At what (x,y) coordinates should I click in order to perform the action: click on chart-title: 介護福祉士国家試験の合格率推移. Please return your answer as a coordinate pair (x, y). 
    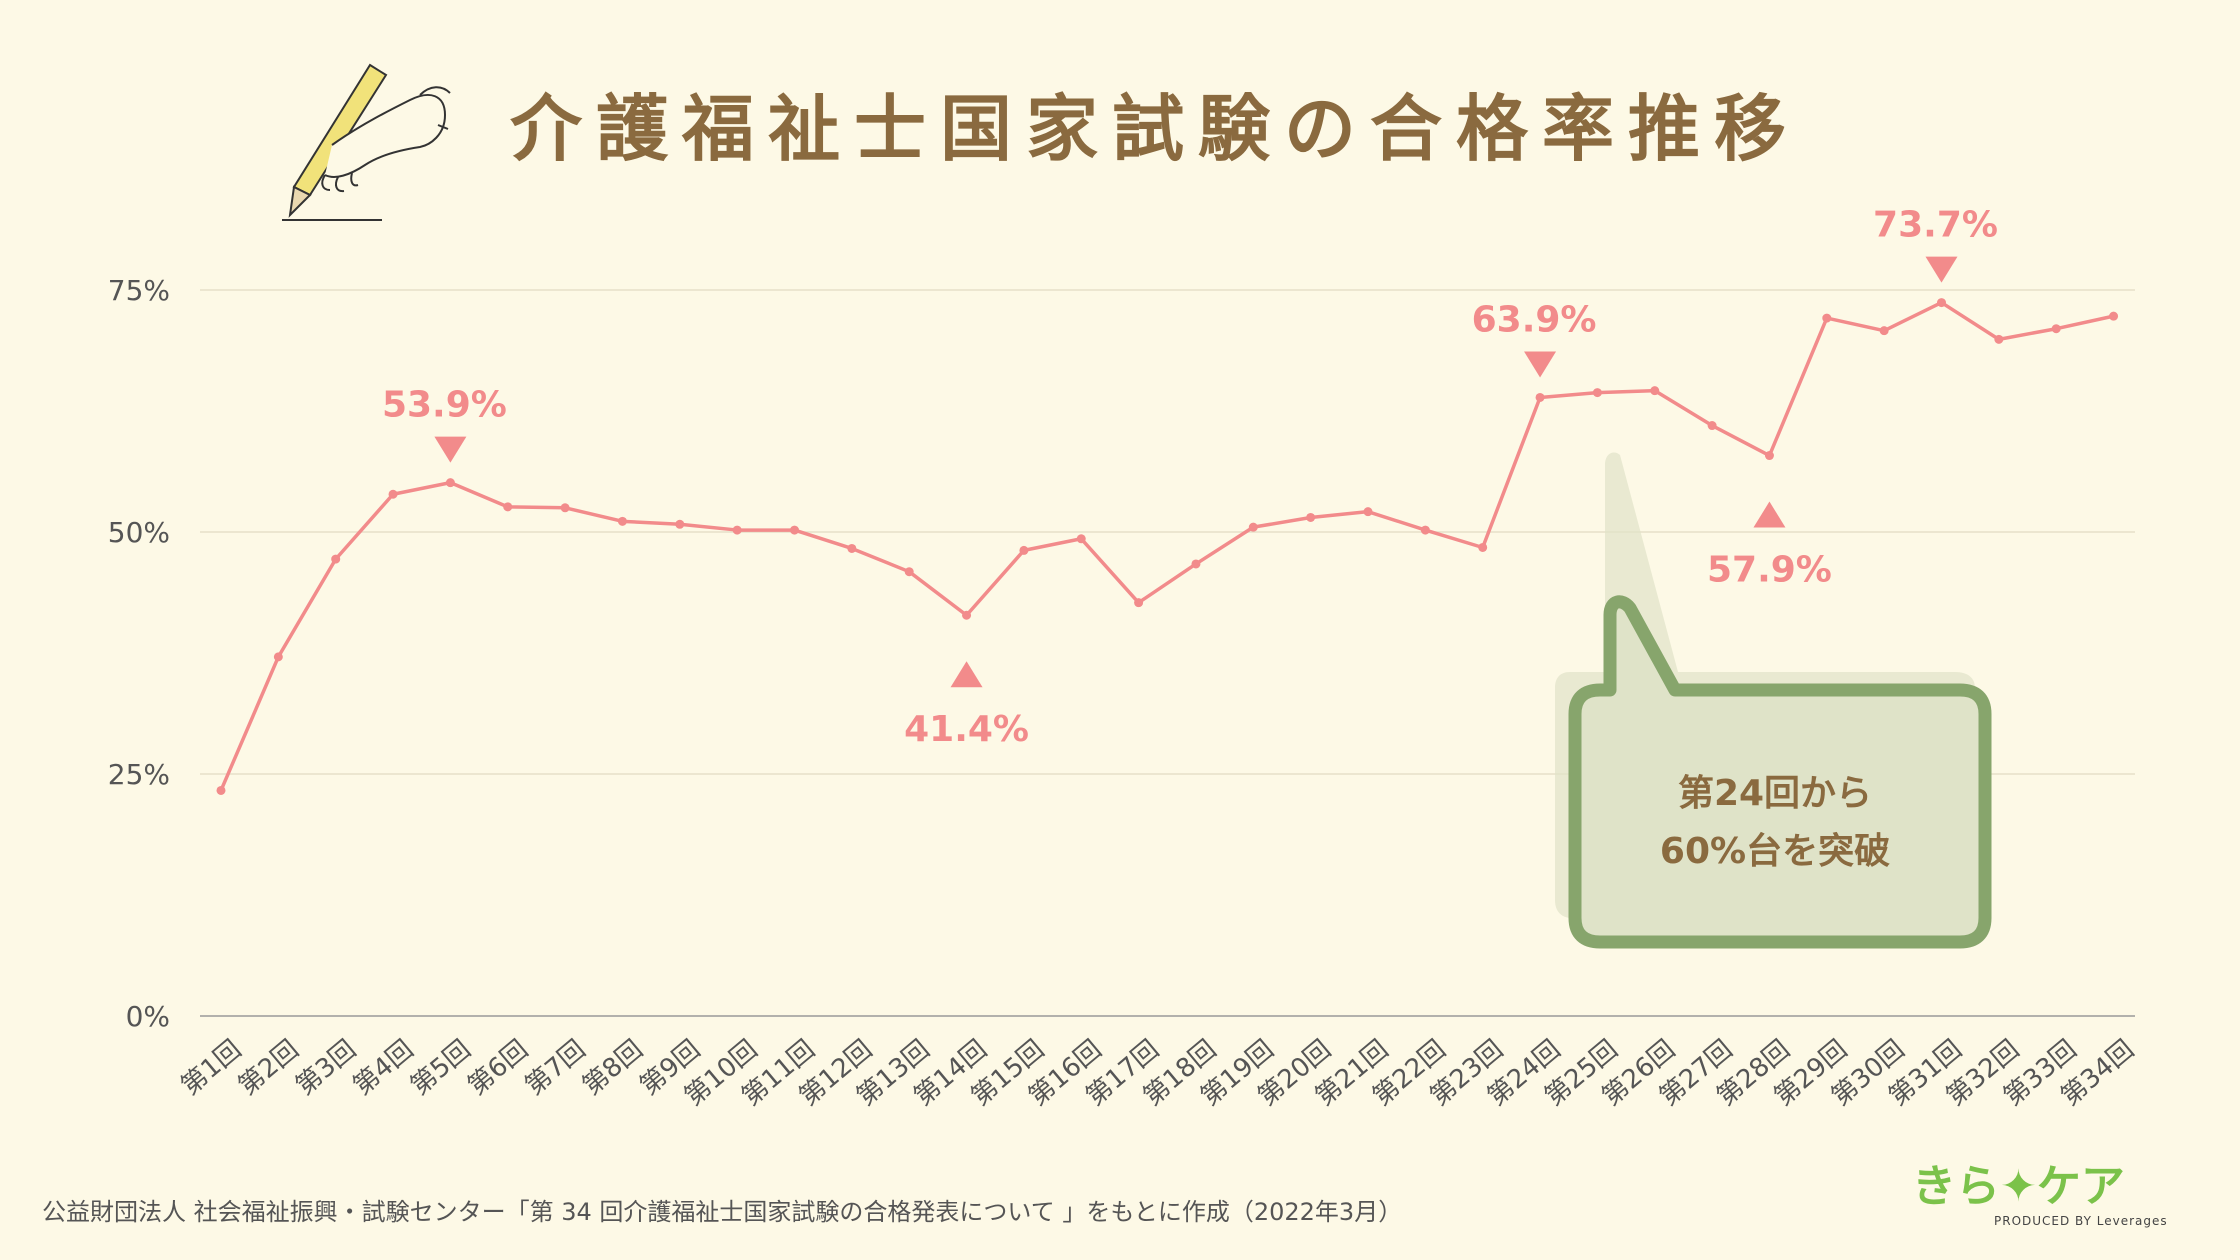
    Looking at the image, I should click on (1155, 129).